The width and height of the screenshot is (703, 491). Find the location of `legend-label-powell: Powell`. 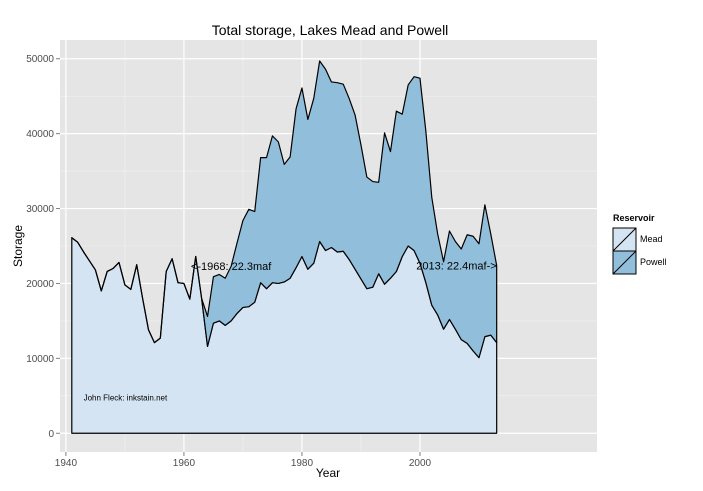

legend-label-powell: Powell is located at coordinates (653, 262).